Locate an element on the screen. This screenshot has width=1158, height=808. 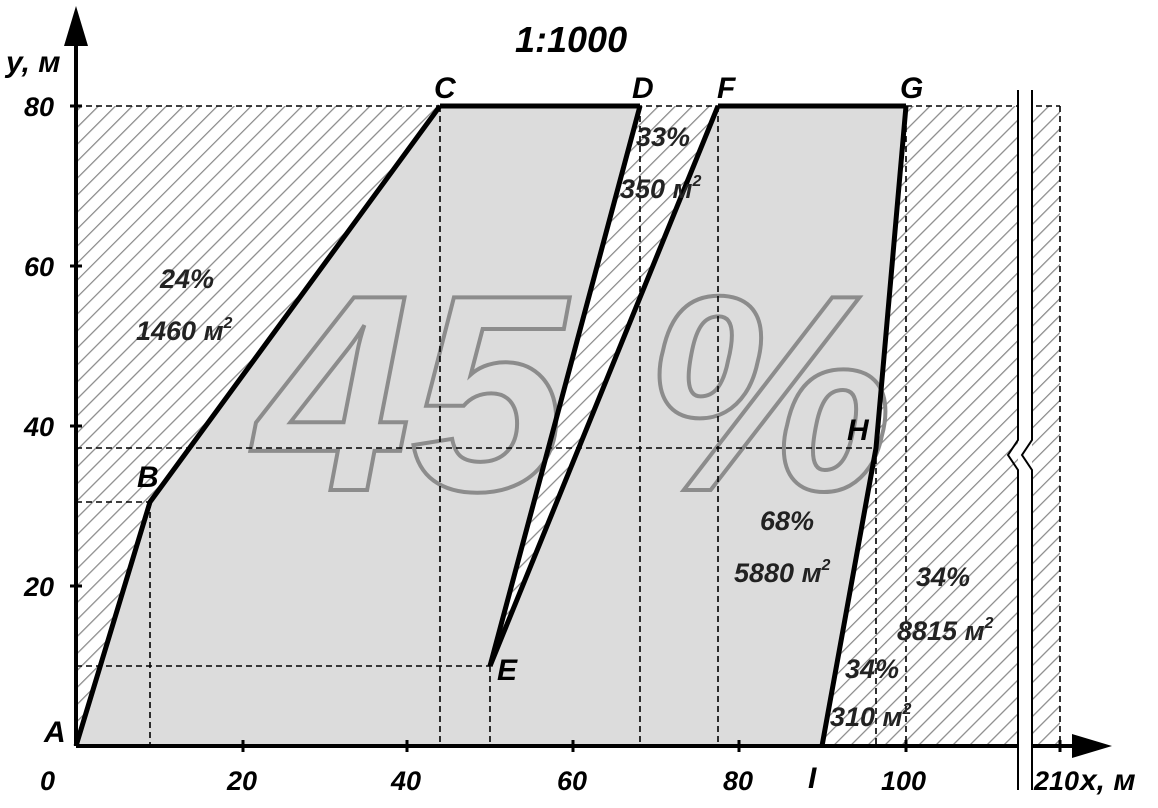
x-tick-label: 60 is located at coordinates (572, 781).